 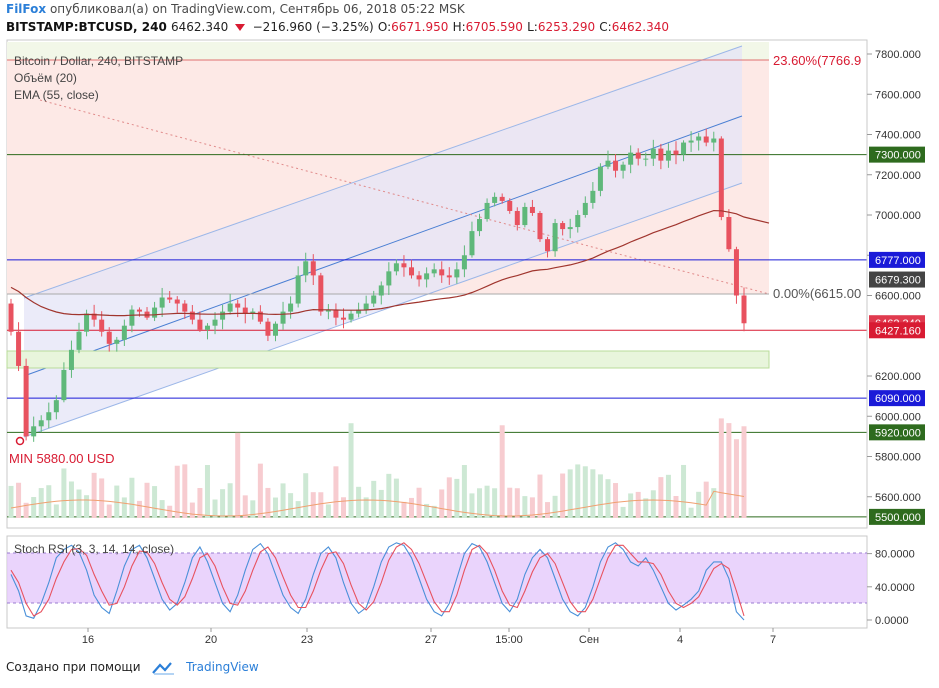 I want to click on fib-236-label: 23.60%(7766.9, so click(x=817, y=60).